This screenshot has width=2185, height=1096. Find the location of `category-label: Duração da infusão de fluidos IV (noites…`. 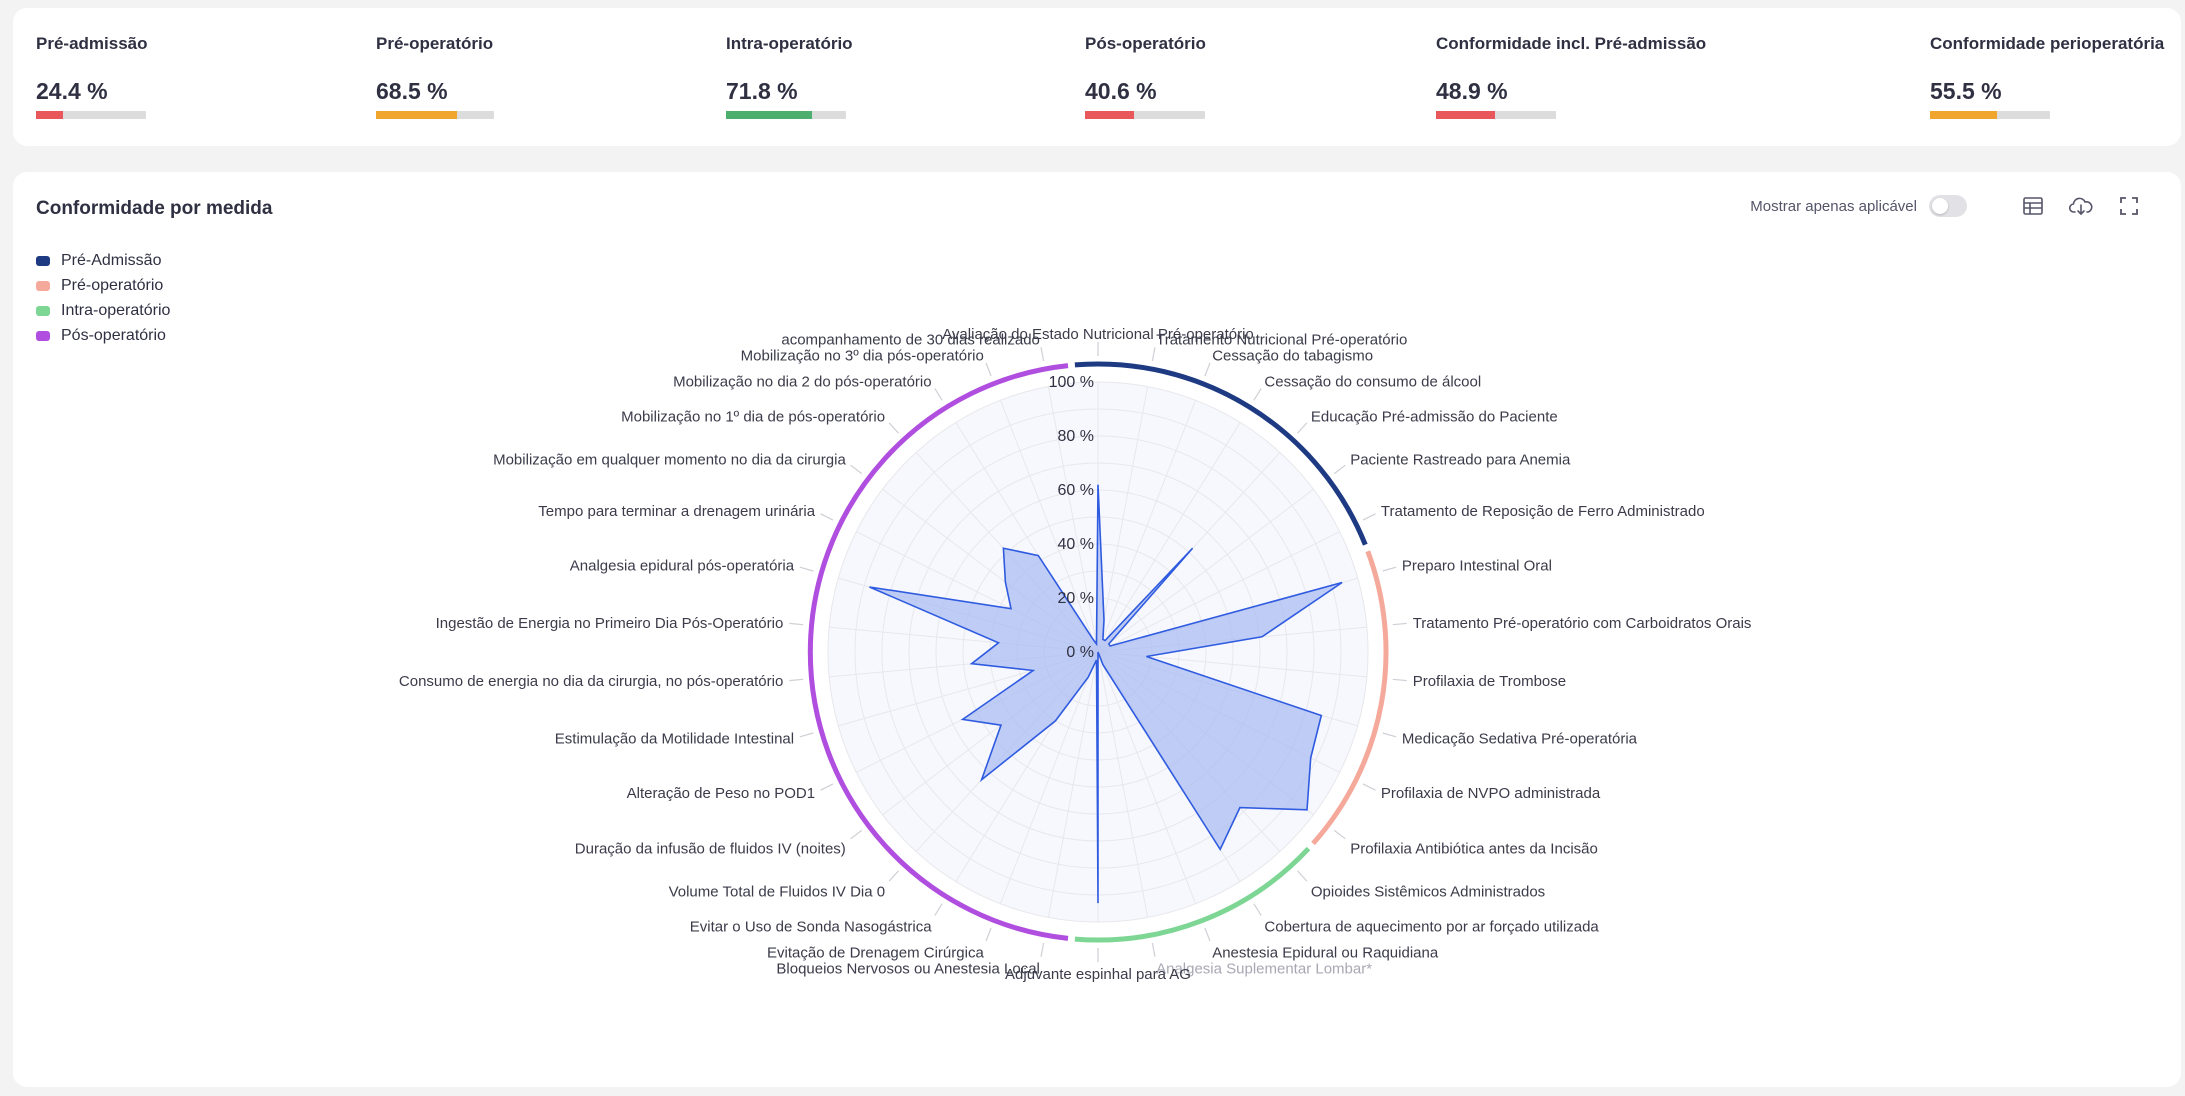

category-label: Duração da infusão de fluidos IV (noites… is located at coordinates (710, 848).